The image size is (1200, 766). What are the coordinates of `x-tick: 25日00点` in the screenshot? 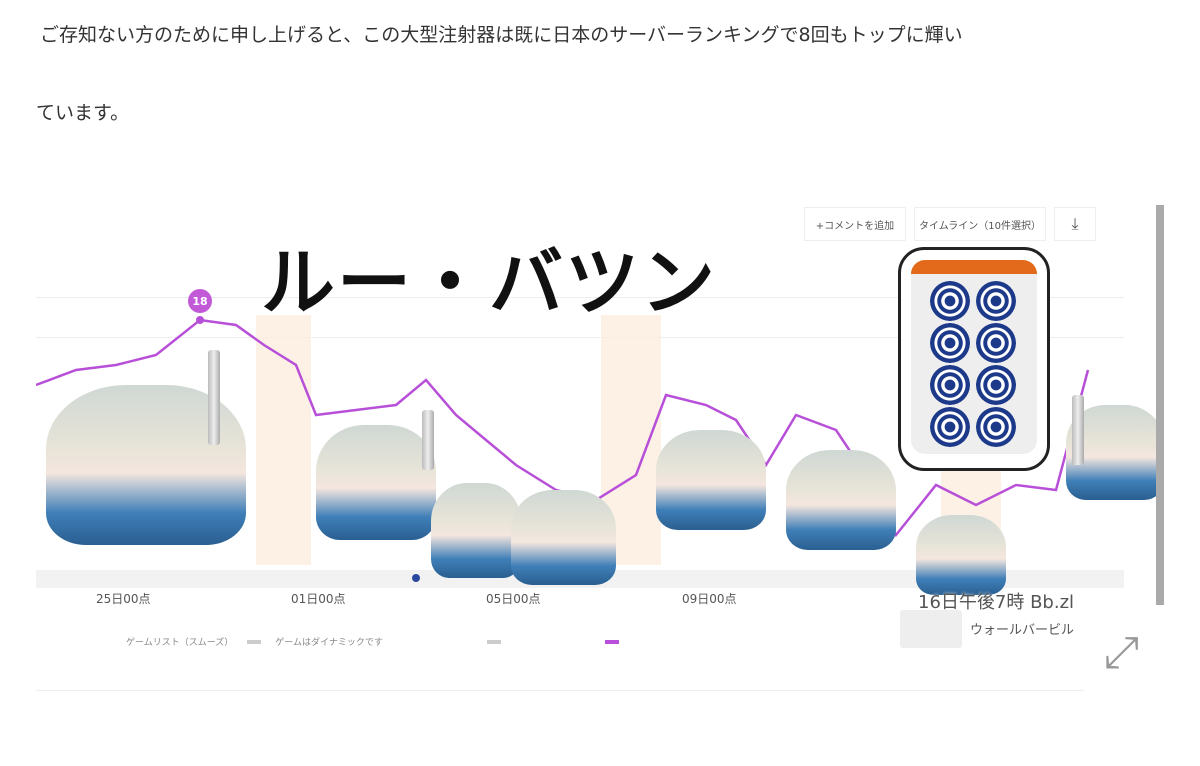 It's located at (123, 599).